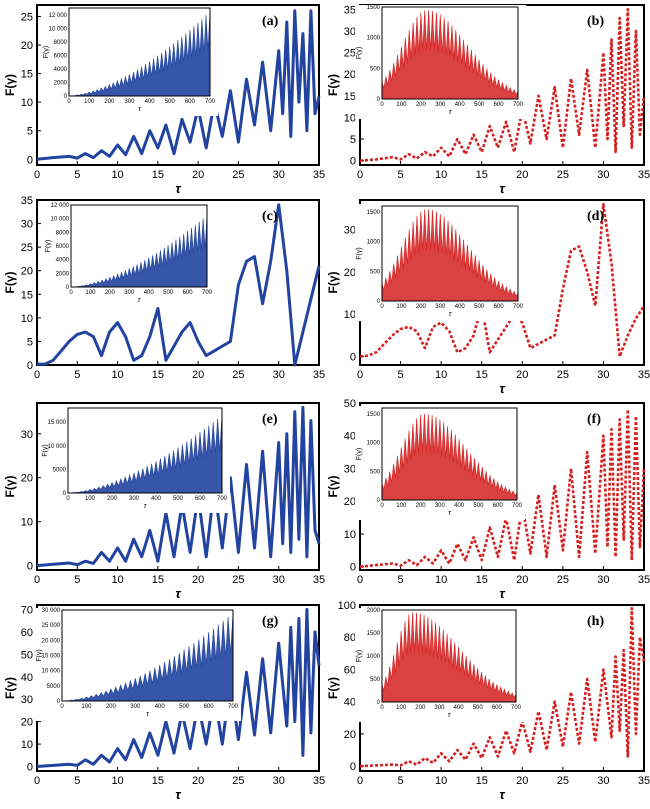 This screenshot has height=809, width=650. I want to click on panel-label: (d), so click(595, 216).